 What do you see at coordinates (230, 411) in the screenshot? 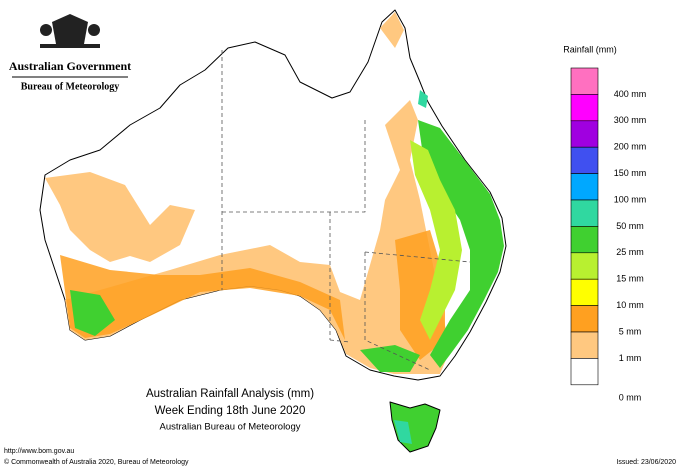
I see `map-subtitle: Week Ending 18th June 2020` at bounding box center [230, 411].